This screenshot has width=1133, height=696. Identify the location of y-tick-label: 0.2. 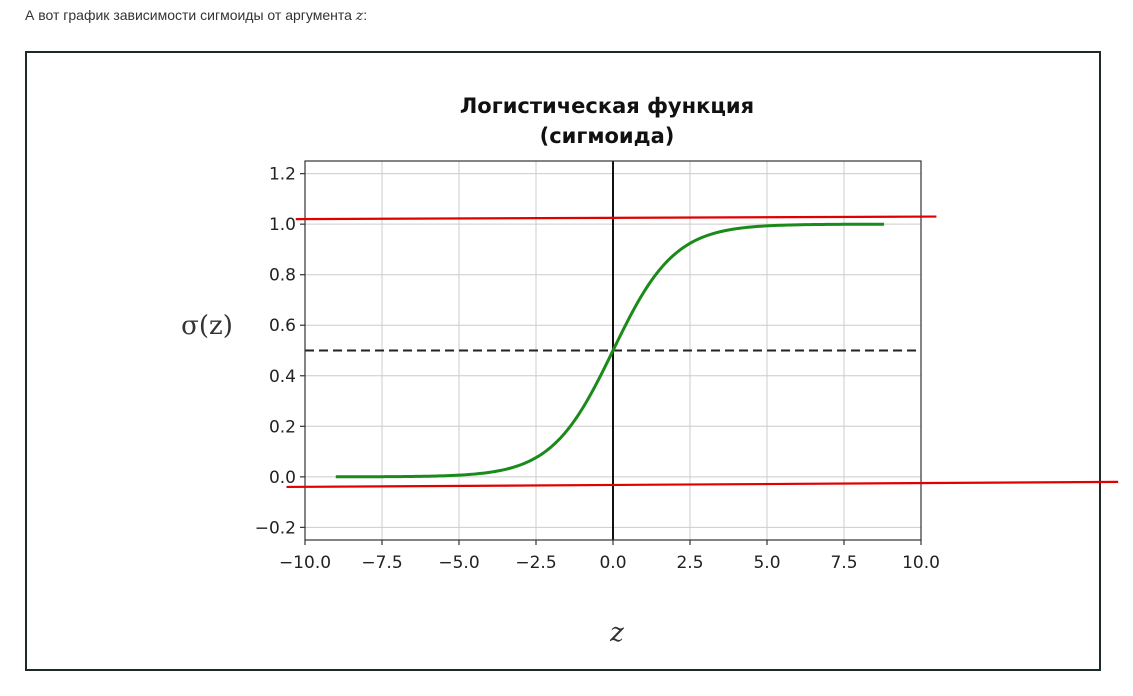
(282, 427).